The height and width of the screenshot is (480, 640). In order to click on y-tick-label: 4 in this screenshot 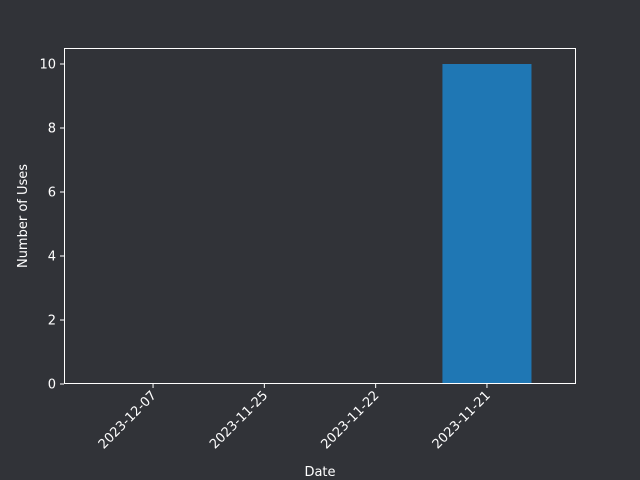, I will do `click(52, 257)`.